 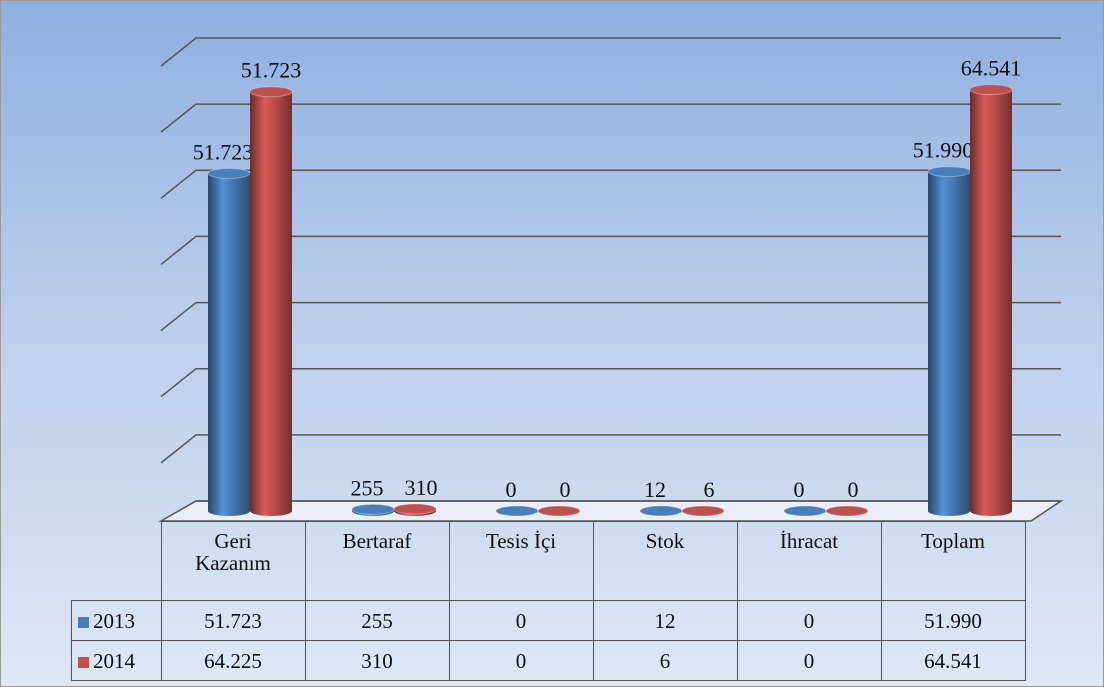 I want to click on corner-cell, so click(x=117, y=561).